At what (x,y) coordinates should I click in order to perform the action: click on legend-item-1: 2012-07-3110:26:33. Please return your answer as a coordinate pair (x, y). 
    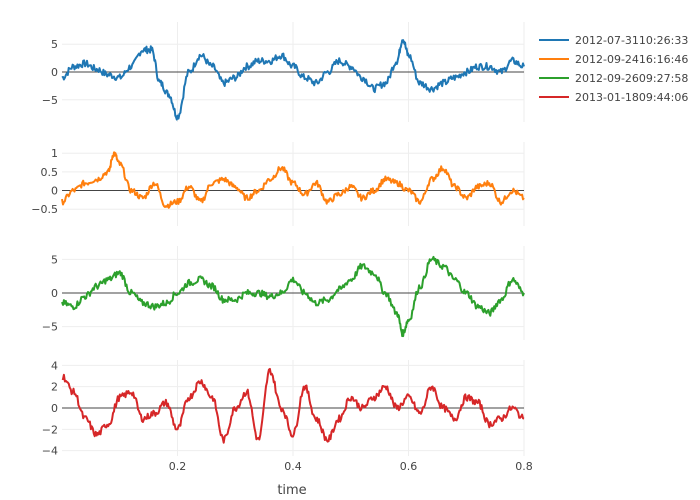
    Looking at the image, I should click on (613, 40).